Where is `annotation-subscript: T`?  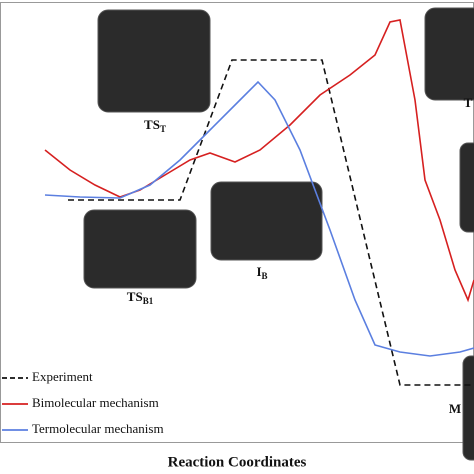 annotation-subscript: T is located at coordinates (163, 129).